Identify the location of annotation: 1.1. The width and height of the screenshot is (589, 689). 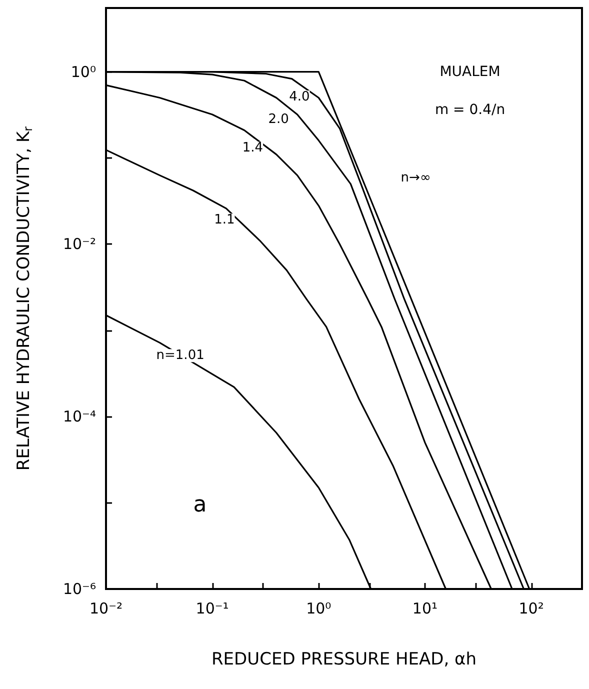
(224, 220).